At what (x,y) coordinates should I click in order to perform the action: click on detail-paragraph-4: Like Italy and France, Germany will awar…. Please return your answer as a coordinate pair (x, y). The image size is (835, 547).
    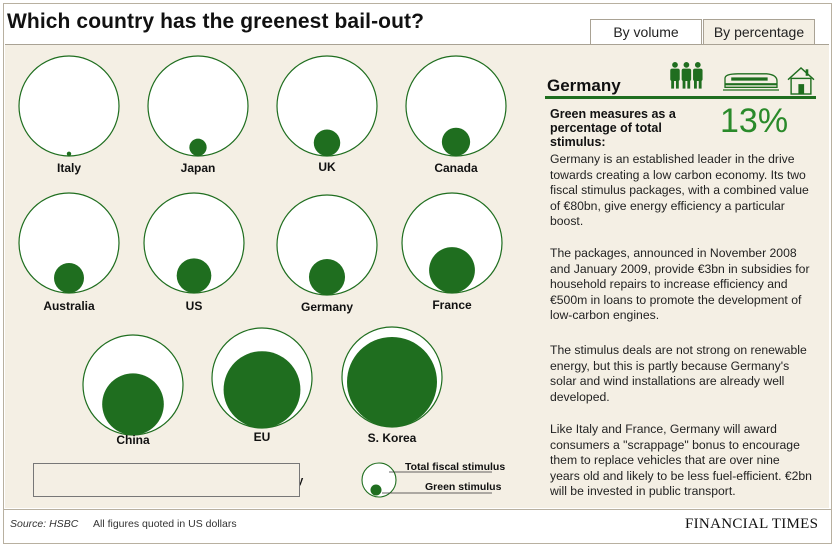
    Looking at the image, I should click on (681, 460).